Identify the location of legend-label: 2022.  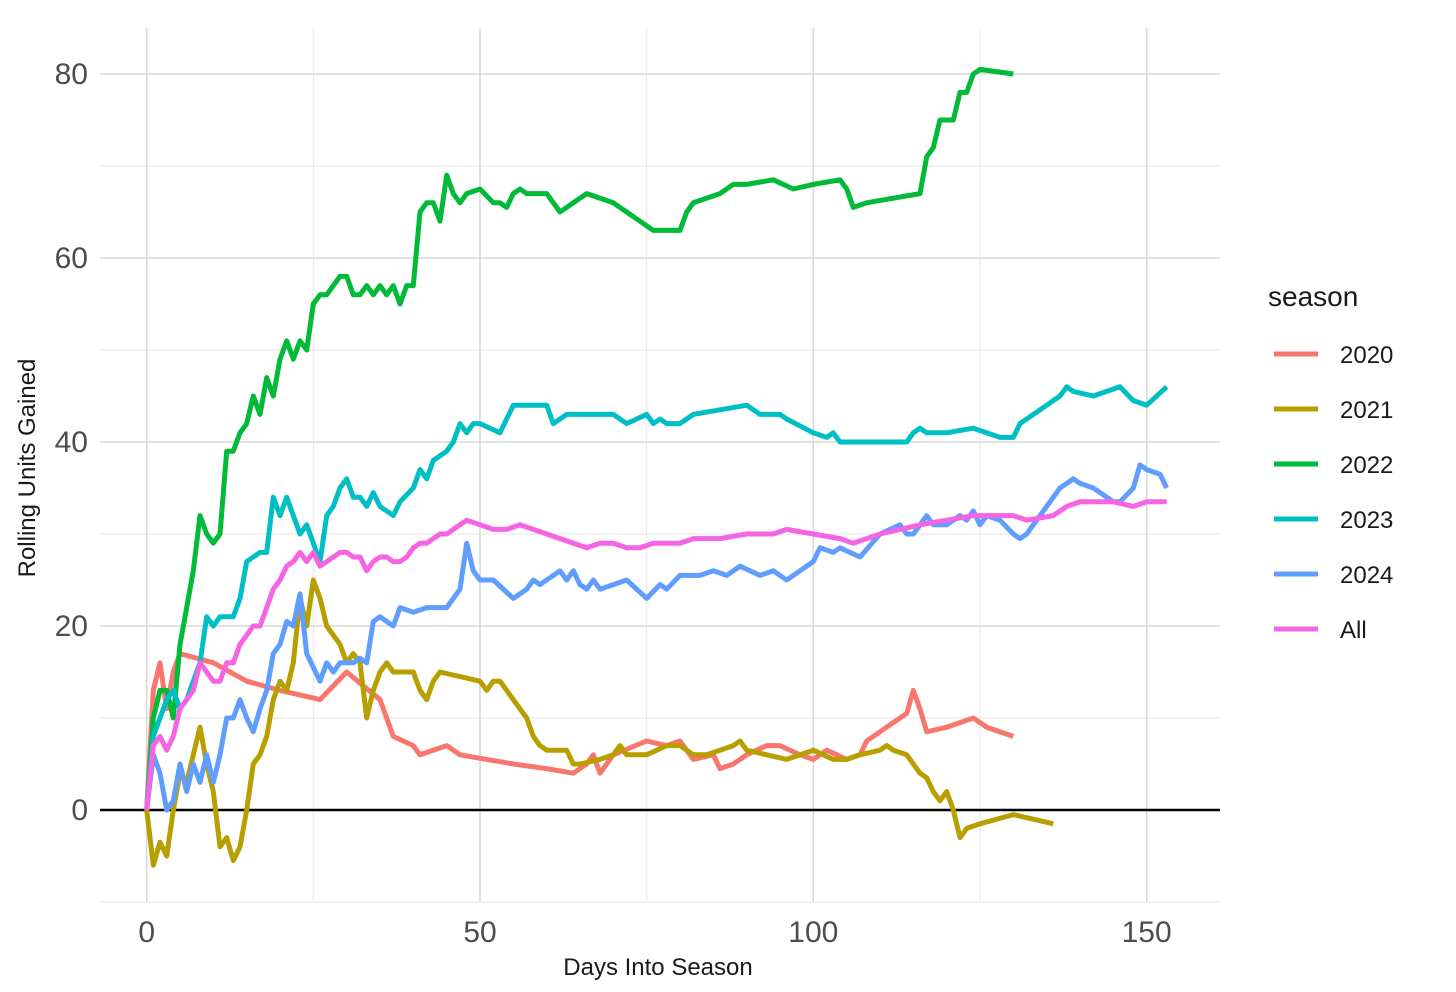
(1366, 465).